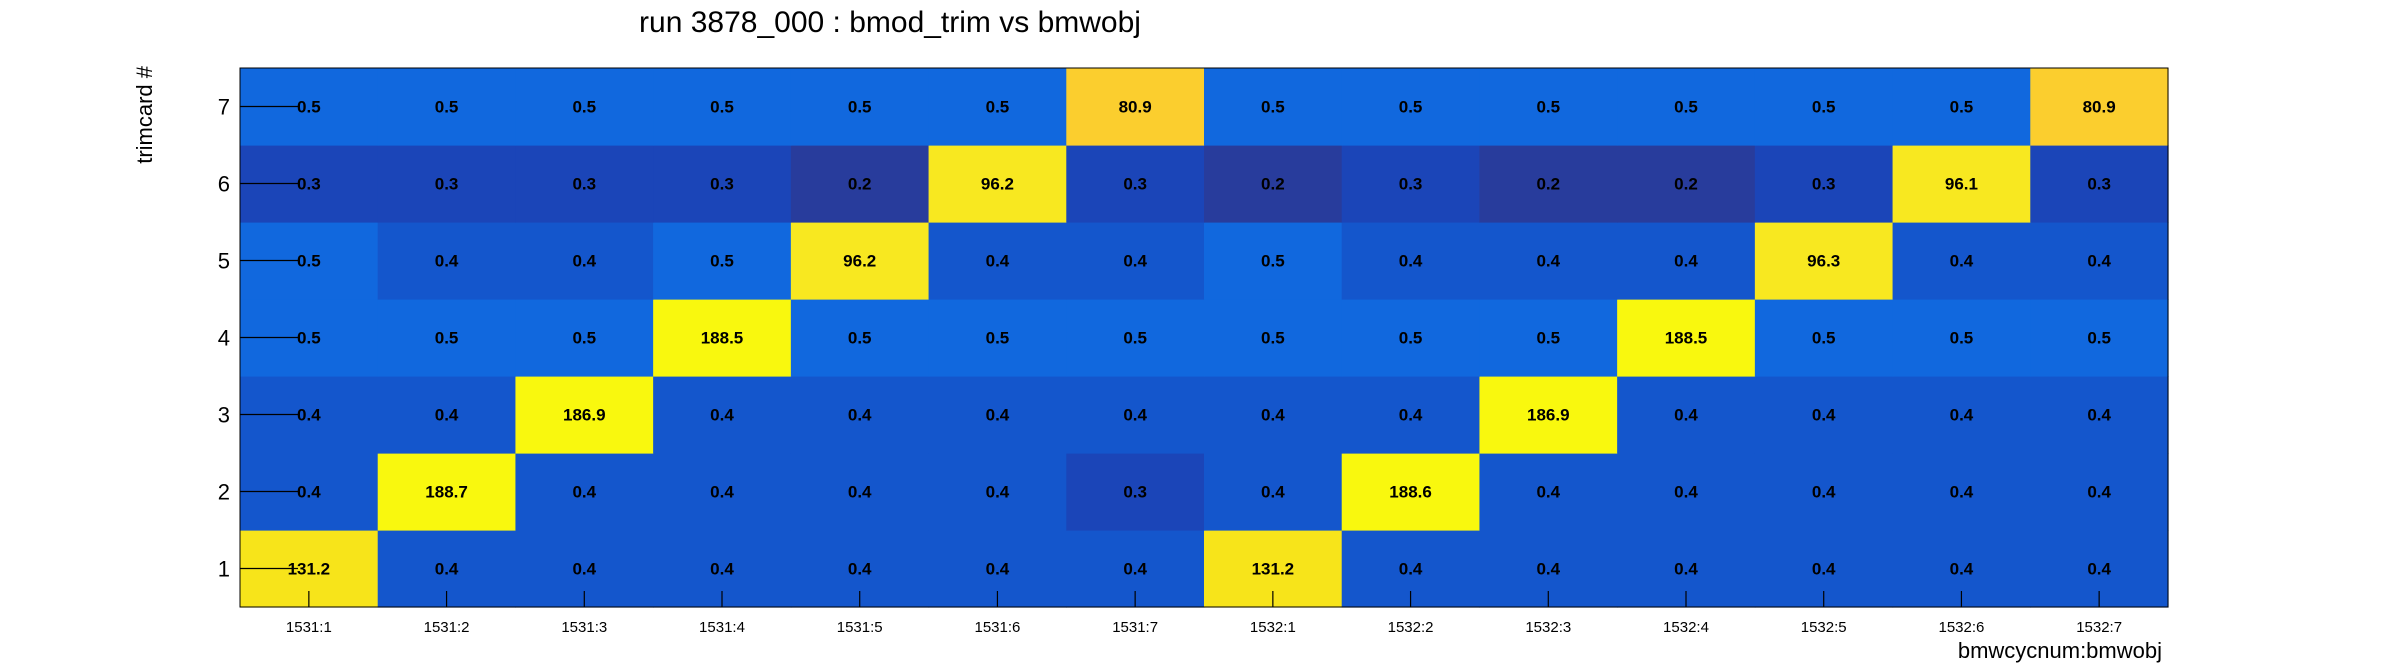 This screenshot has width=2396, height=672. What do you see at coordinates (997, 627) in the screenshot?
I see `x-tick-label: 1531:6` at bounding box center [997, 627].